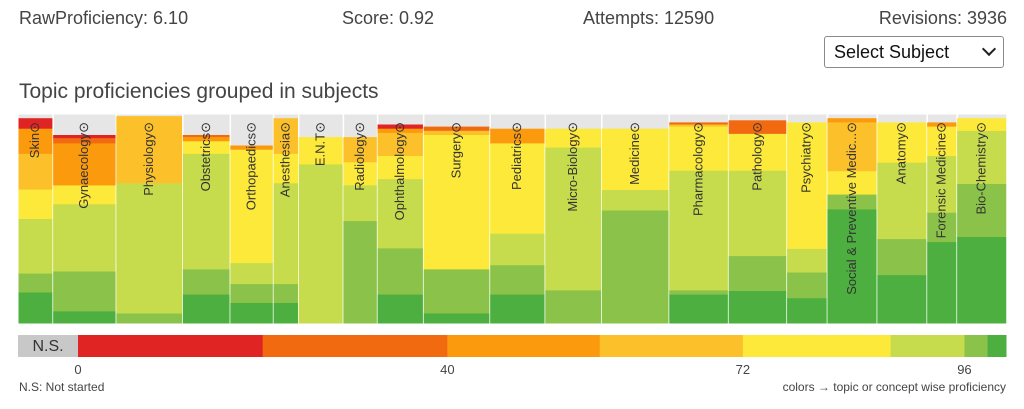 This screenshot has height=409, width=1024. What do you see at coordinates (697, 169) in the screenshot?
I see `subject-label-pharmacology: Pharmacology⊙` at bounding box center [697, 169].